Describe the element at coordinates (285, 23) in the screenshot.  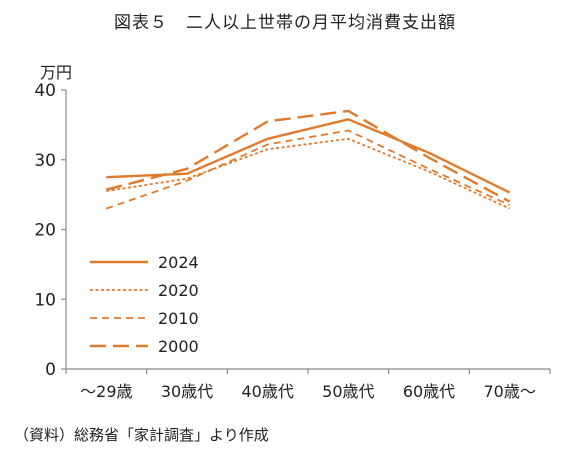
I see `chart-title: 図表５ 二人以上世帯の月平均消費支出額` at that location.